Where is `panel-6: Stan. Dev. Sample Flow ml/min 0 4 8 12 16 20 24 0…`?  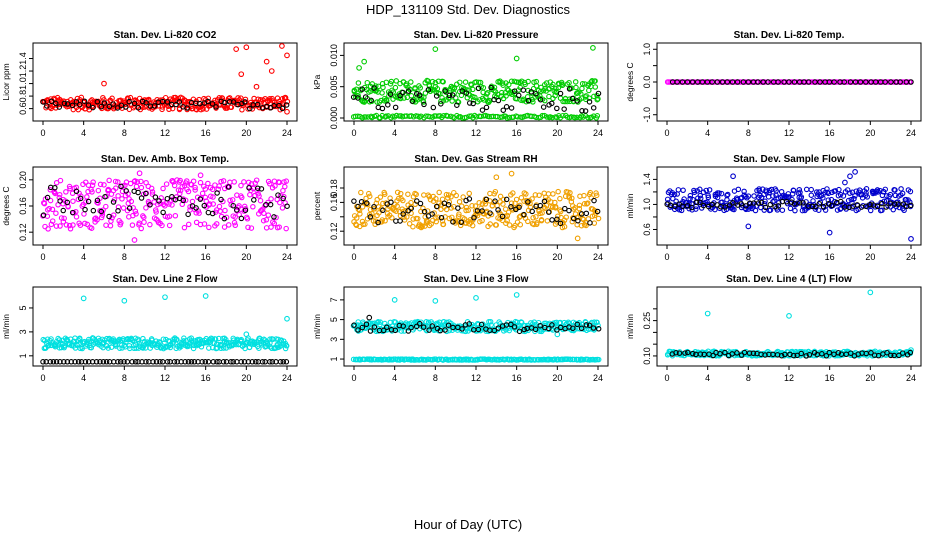
panel-6: Stan. Dev. Sample Flow ml/min 0 4 8 12 16 20 24 0… is located at coordinates (773, 208).